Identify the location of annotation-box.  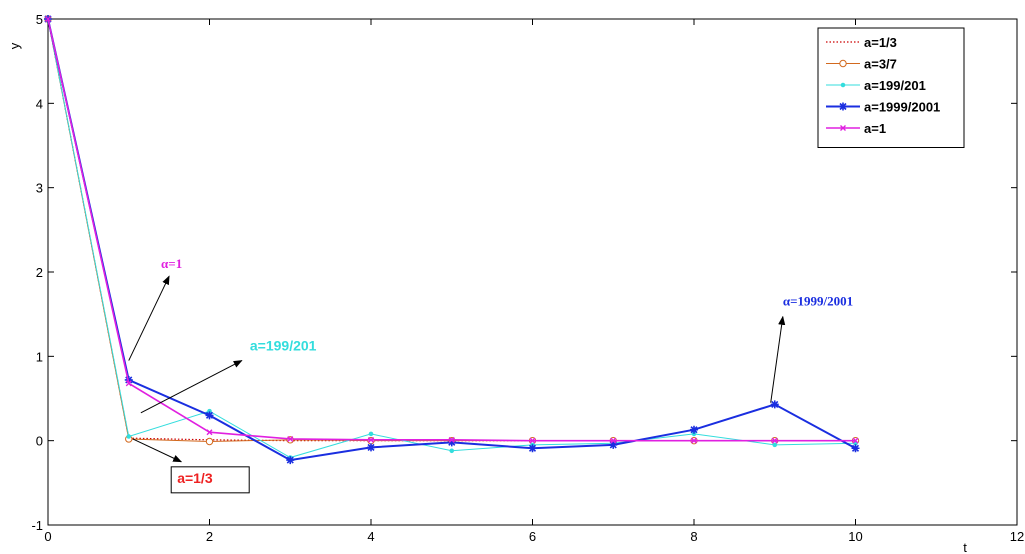
(210, 480).